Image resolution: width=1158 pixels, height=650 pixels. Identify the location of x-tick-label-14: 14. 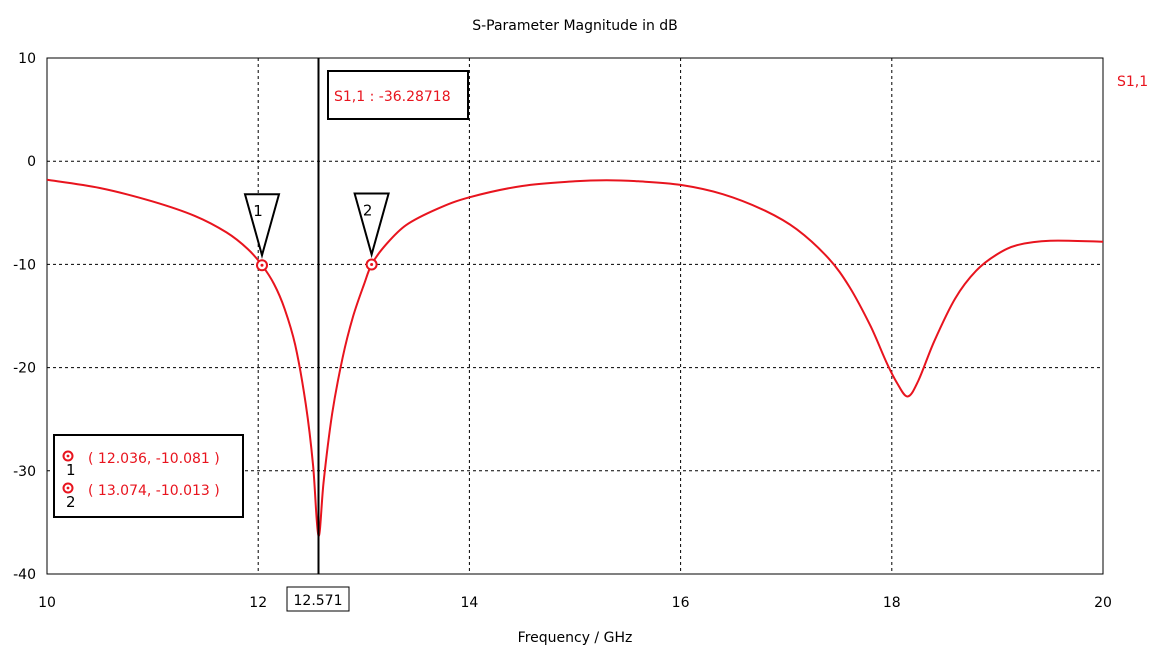
(469, 603).